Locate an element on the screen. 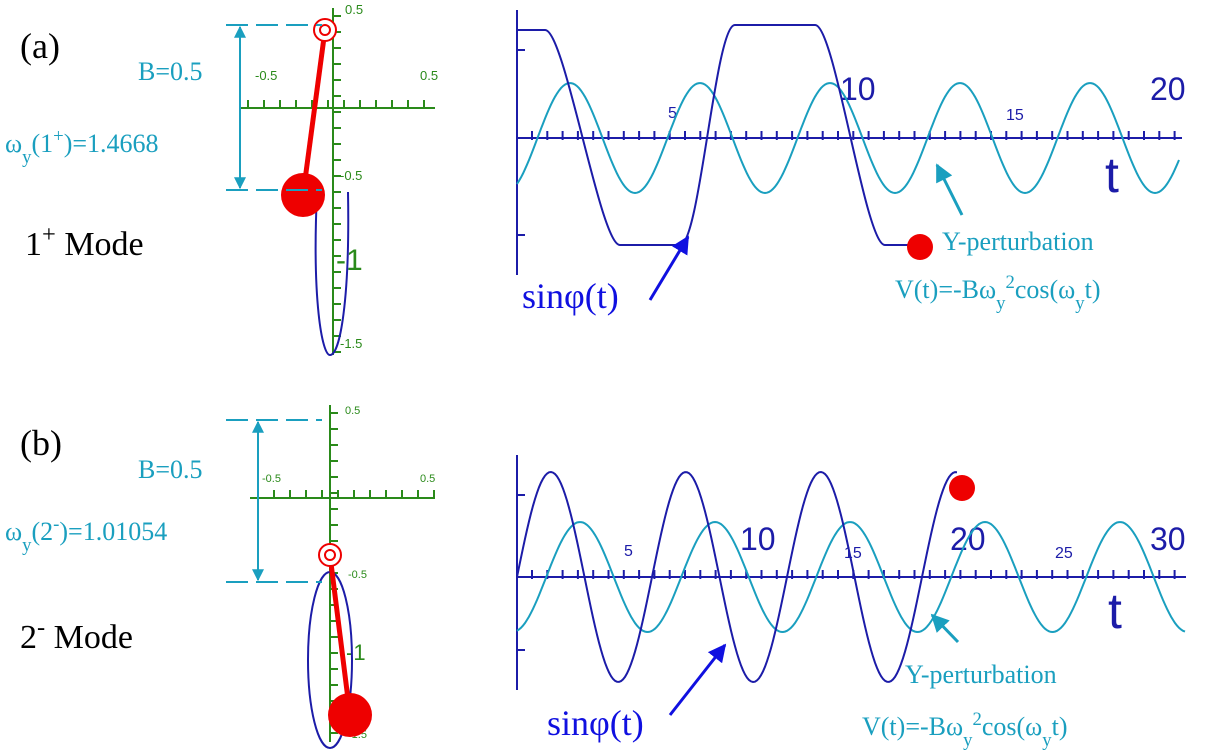 Image resolution: width=1209 pixels, height=750 pixels. text-part: 1 is located at coordinates (33, 244).